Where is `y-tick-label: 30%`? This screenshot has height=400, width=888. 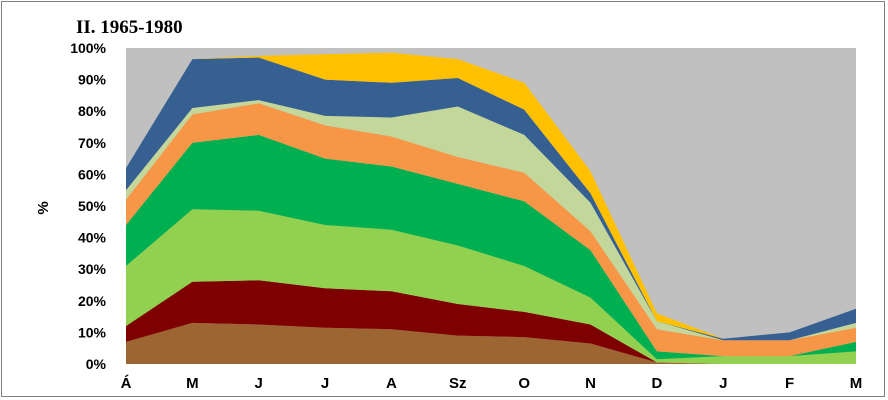
y-tick-label: 30% is located at coordinates (92, 269).